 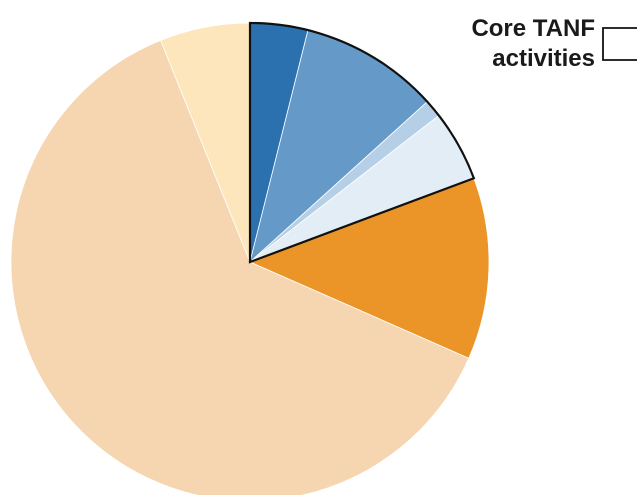 I want to click on annotation-bracket, so click(x=619, y=44).